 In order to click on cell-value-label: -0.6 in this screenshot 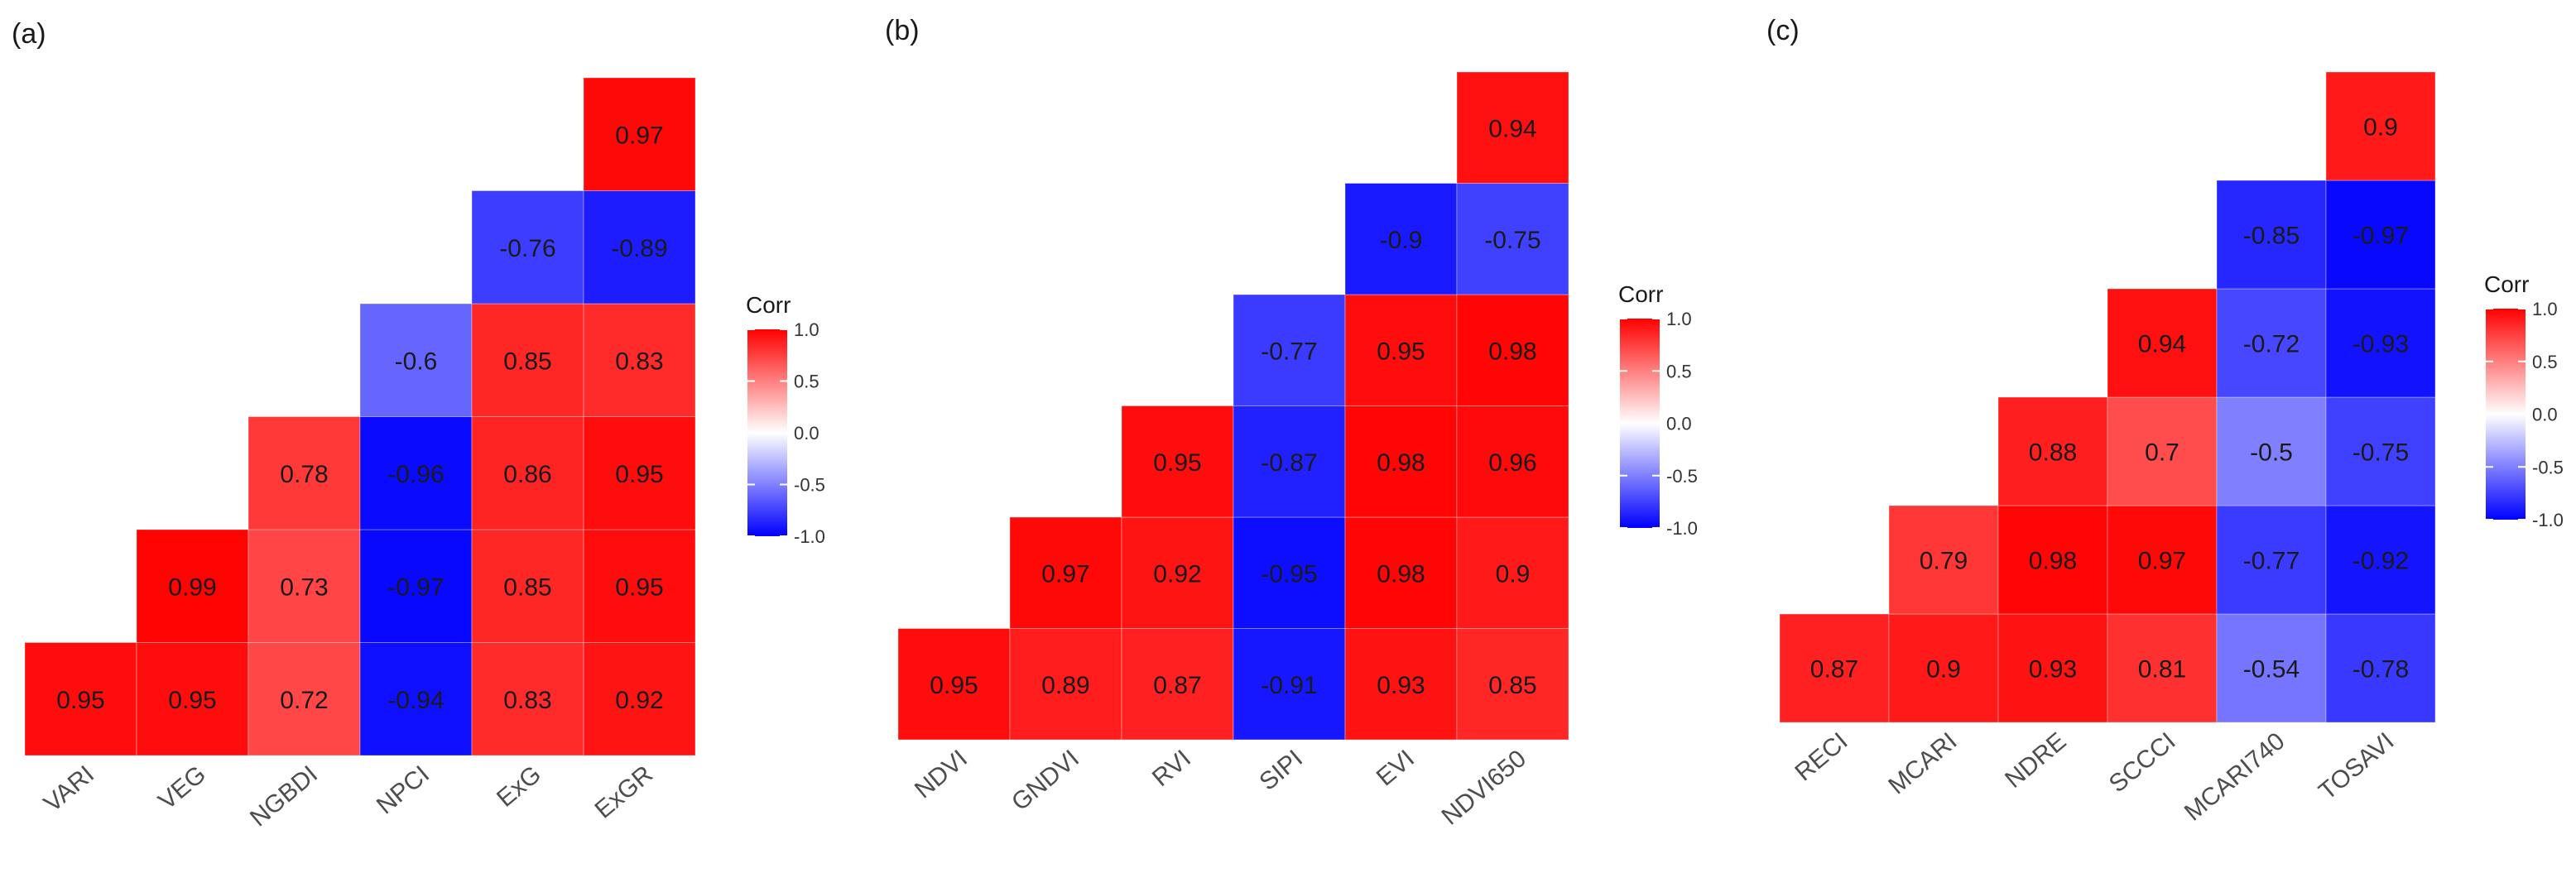, I will do `click(416, 361)`.